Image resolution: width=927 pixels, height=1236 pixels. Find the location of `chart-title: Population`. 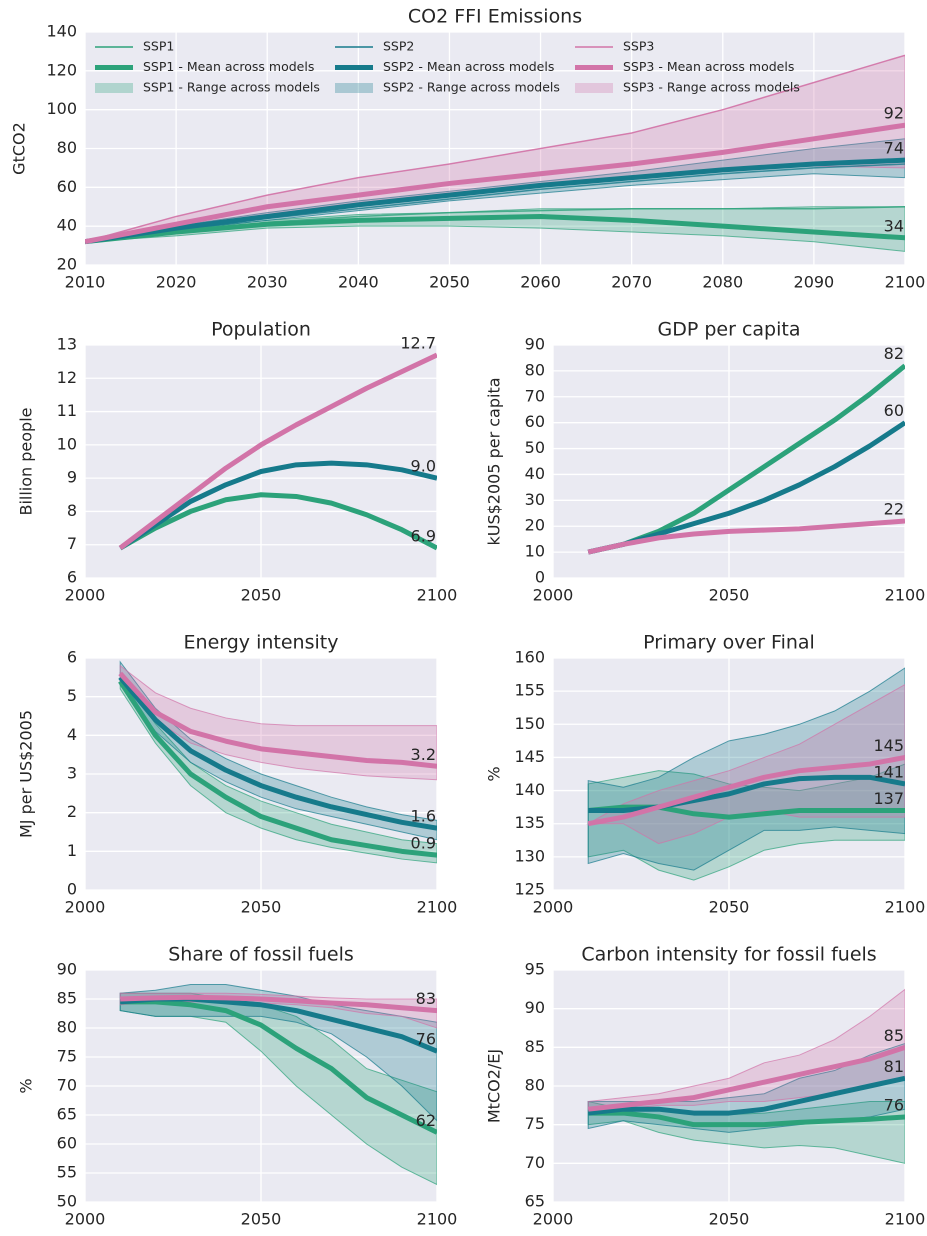

chart-title: Population is located at coordinates (261, 330).